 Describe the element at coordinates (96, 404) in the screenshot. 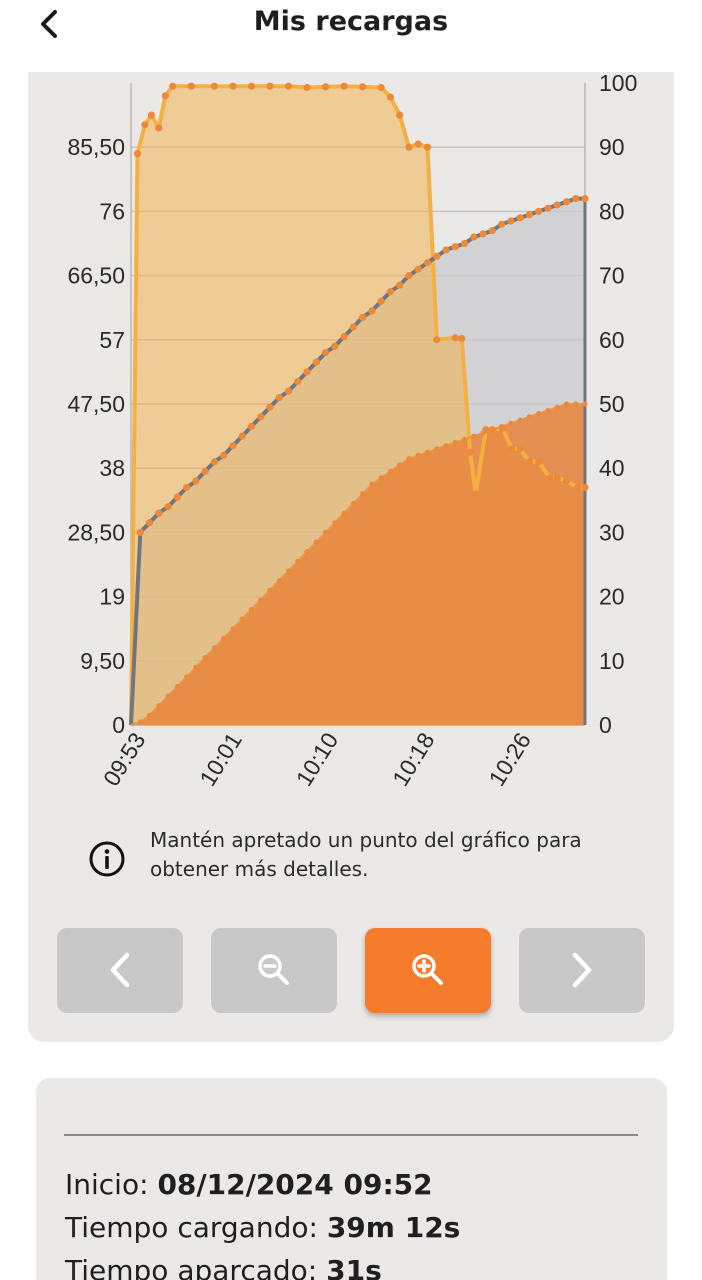

I see `y-left-tick-label: 47,50` at that location.